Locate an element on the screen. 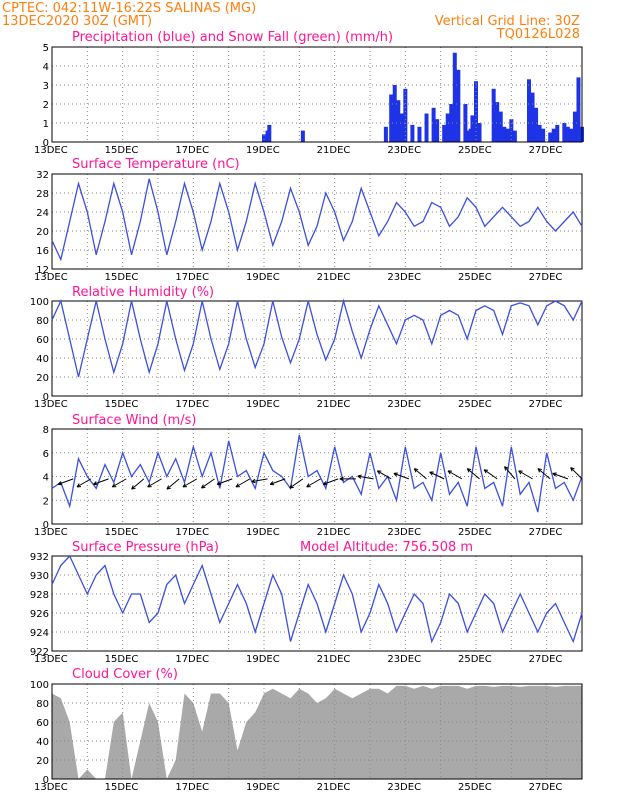 The height and width of the screenshot is (800, 618). y-tick-label: 2 is located at coordinates (46, 501).